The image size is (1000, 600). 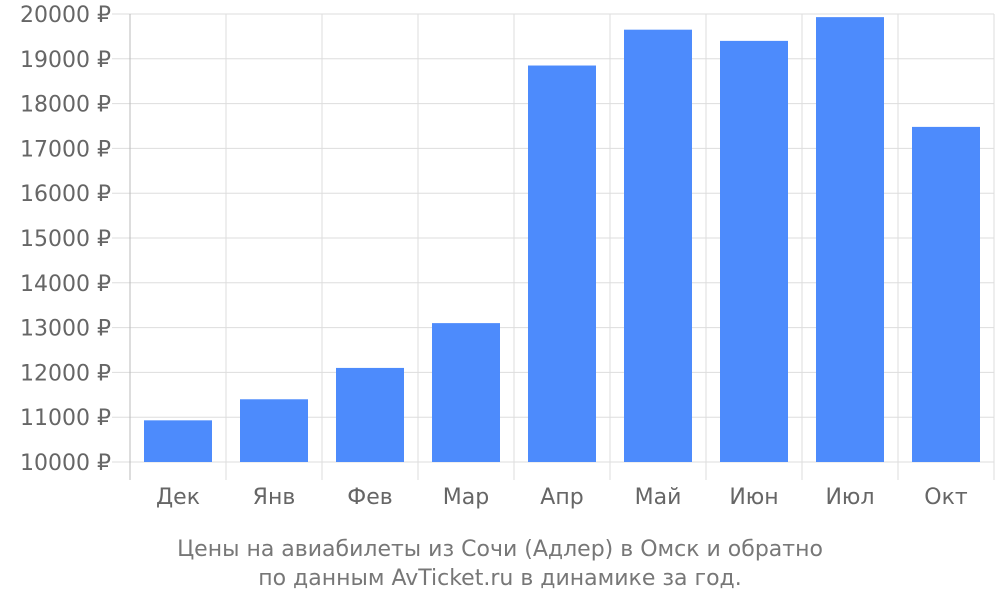 I want to click on x-tick-label: Июл, so click(x=849, y=497).